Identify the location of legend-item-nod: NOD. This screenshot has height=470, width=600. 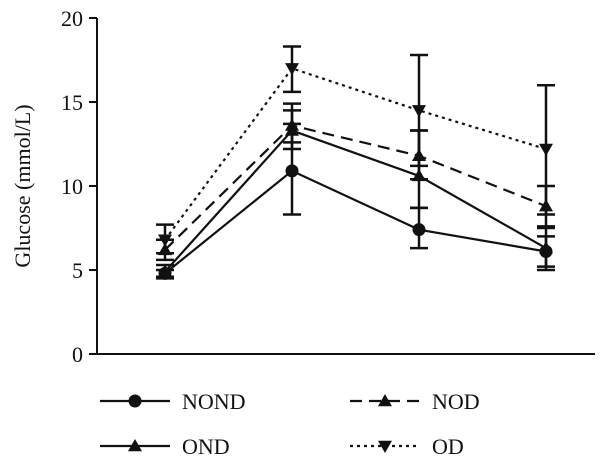
(415, 401).